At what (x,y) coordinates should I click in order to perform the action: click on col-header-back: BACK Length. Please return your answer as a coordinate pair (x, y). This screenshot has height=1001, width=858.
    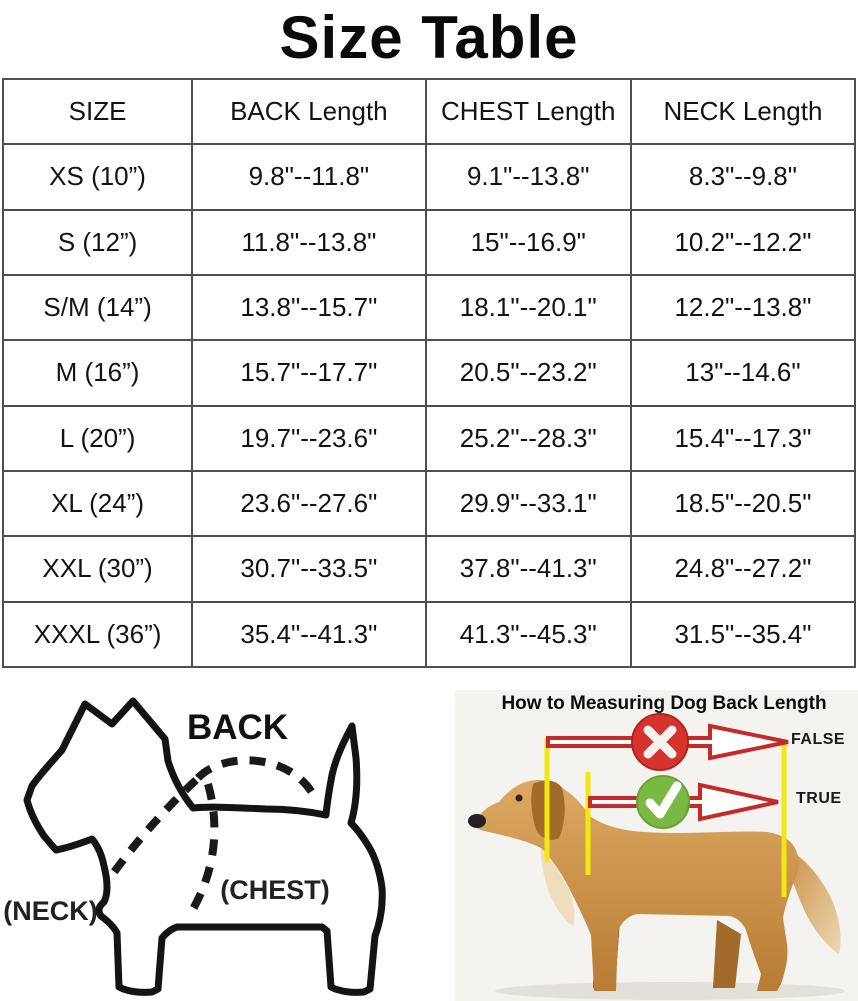
    Looking at the image, I should click on (309, 111).